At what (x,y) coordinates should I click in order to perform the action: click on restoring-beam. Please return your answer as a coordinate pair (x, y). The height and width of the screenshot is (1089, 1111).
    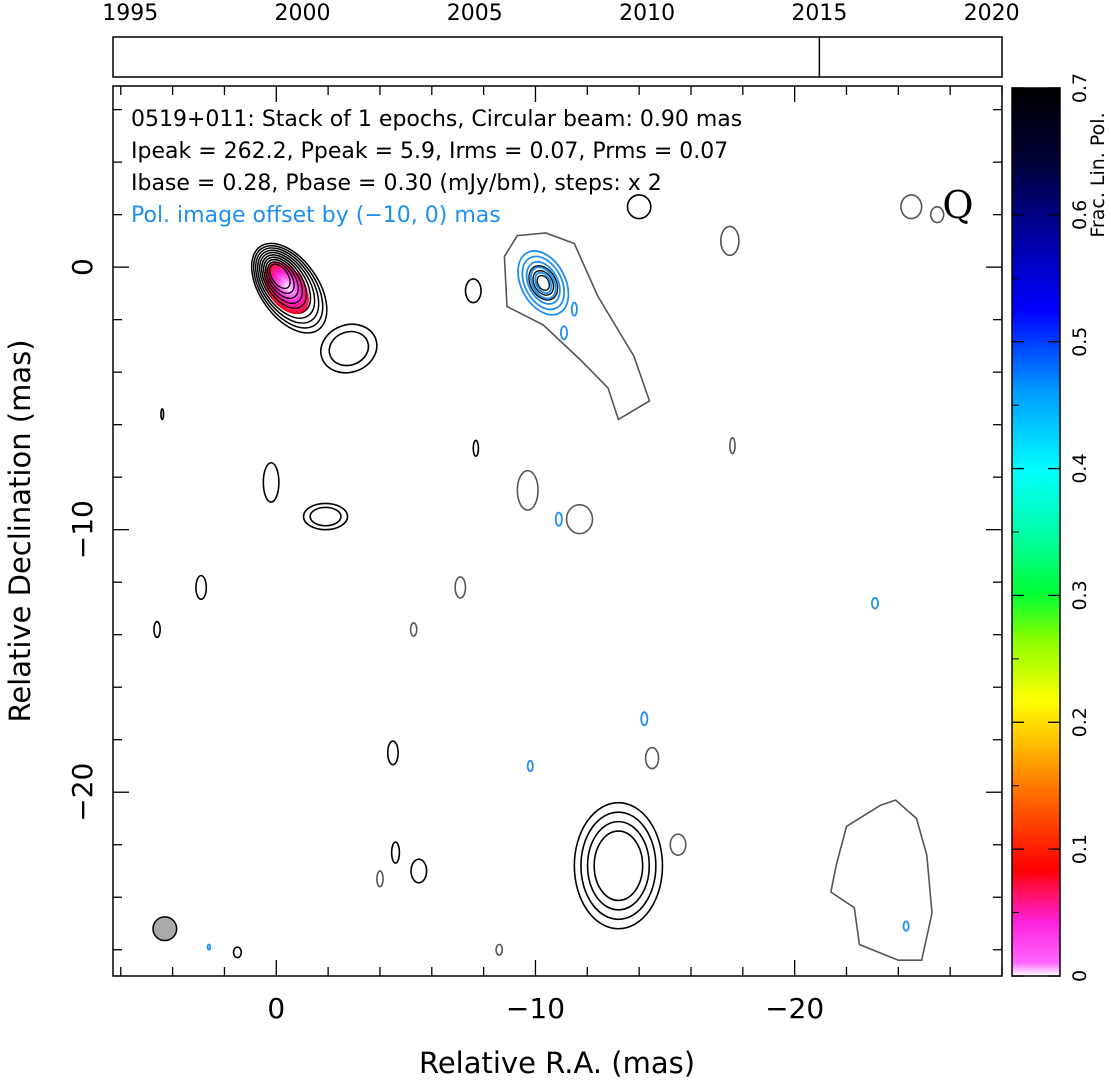
    Looking at the image, I should click on (165, 929).